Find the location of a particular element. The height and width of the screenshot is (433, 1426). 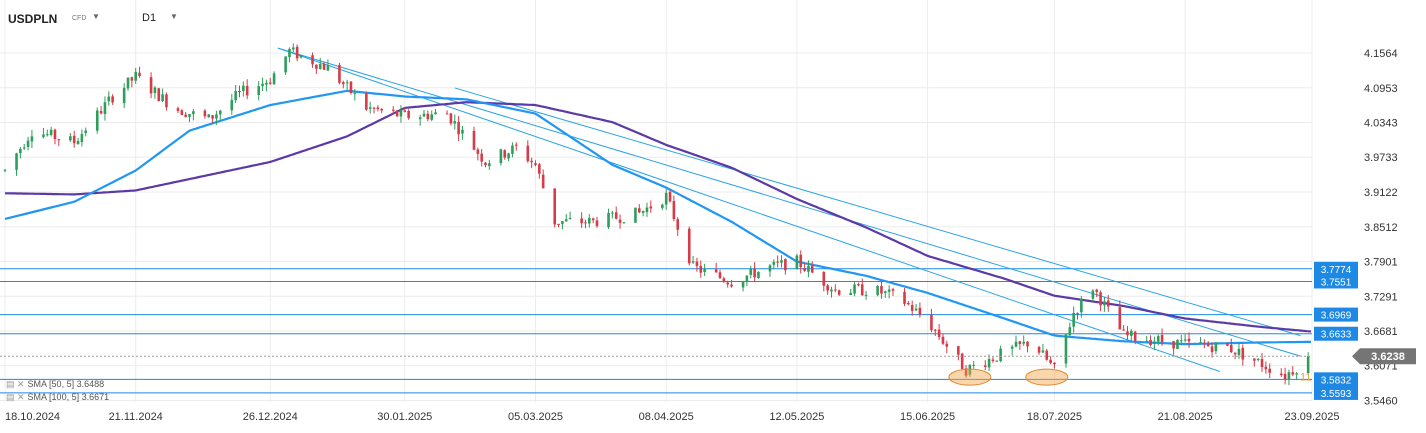

timeframe-label: D1 is located at coordinates (149, 18).